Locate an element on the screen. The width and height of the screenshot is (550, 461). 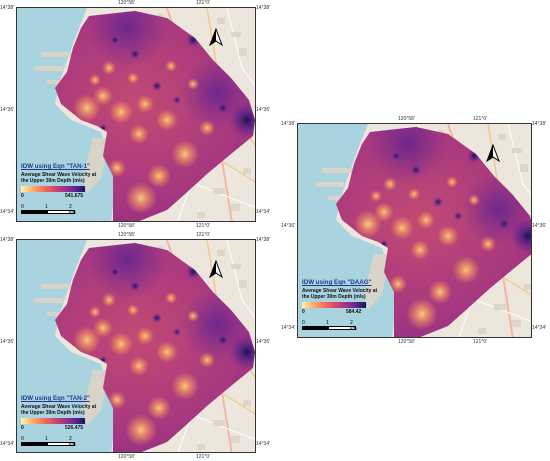
legend-max: 584.42 is located at coordinates (354, 312).